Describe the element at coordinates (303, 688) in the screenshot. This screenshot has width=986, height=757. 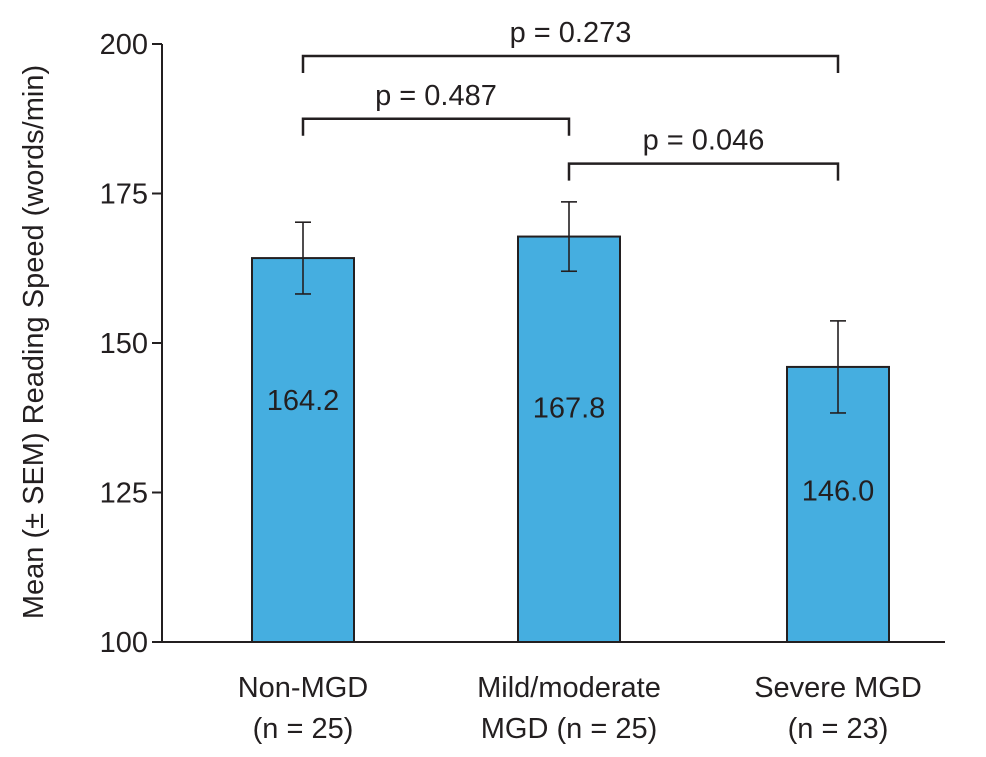
I see `category-label-line1: Non-MGD` at that location.